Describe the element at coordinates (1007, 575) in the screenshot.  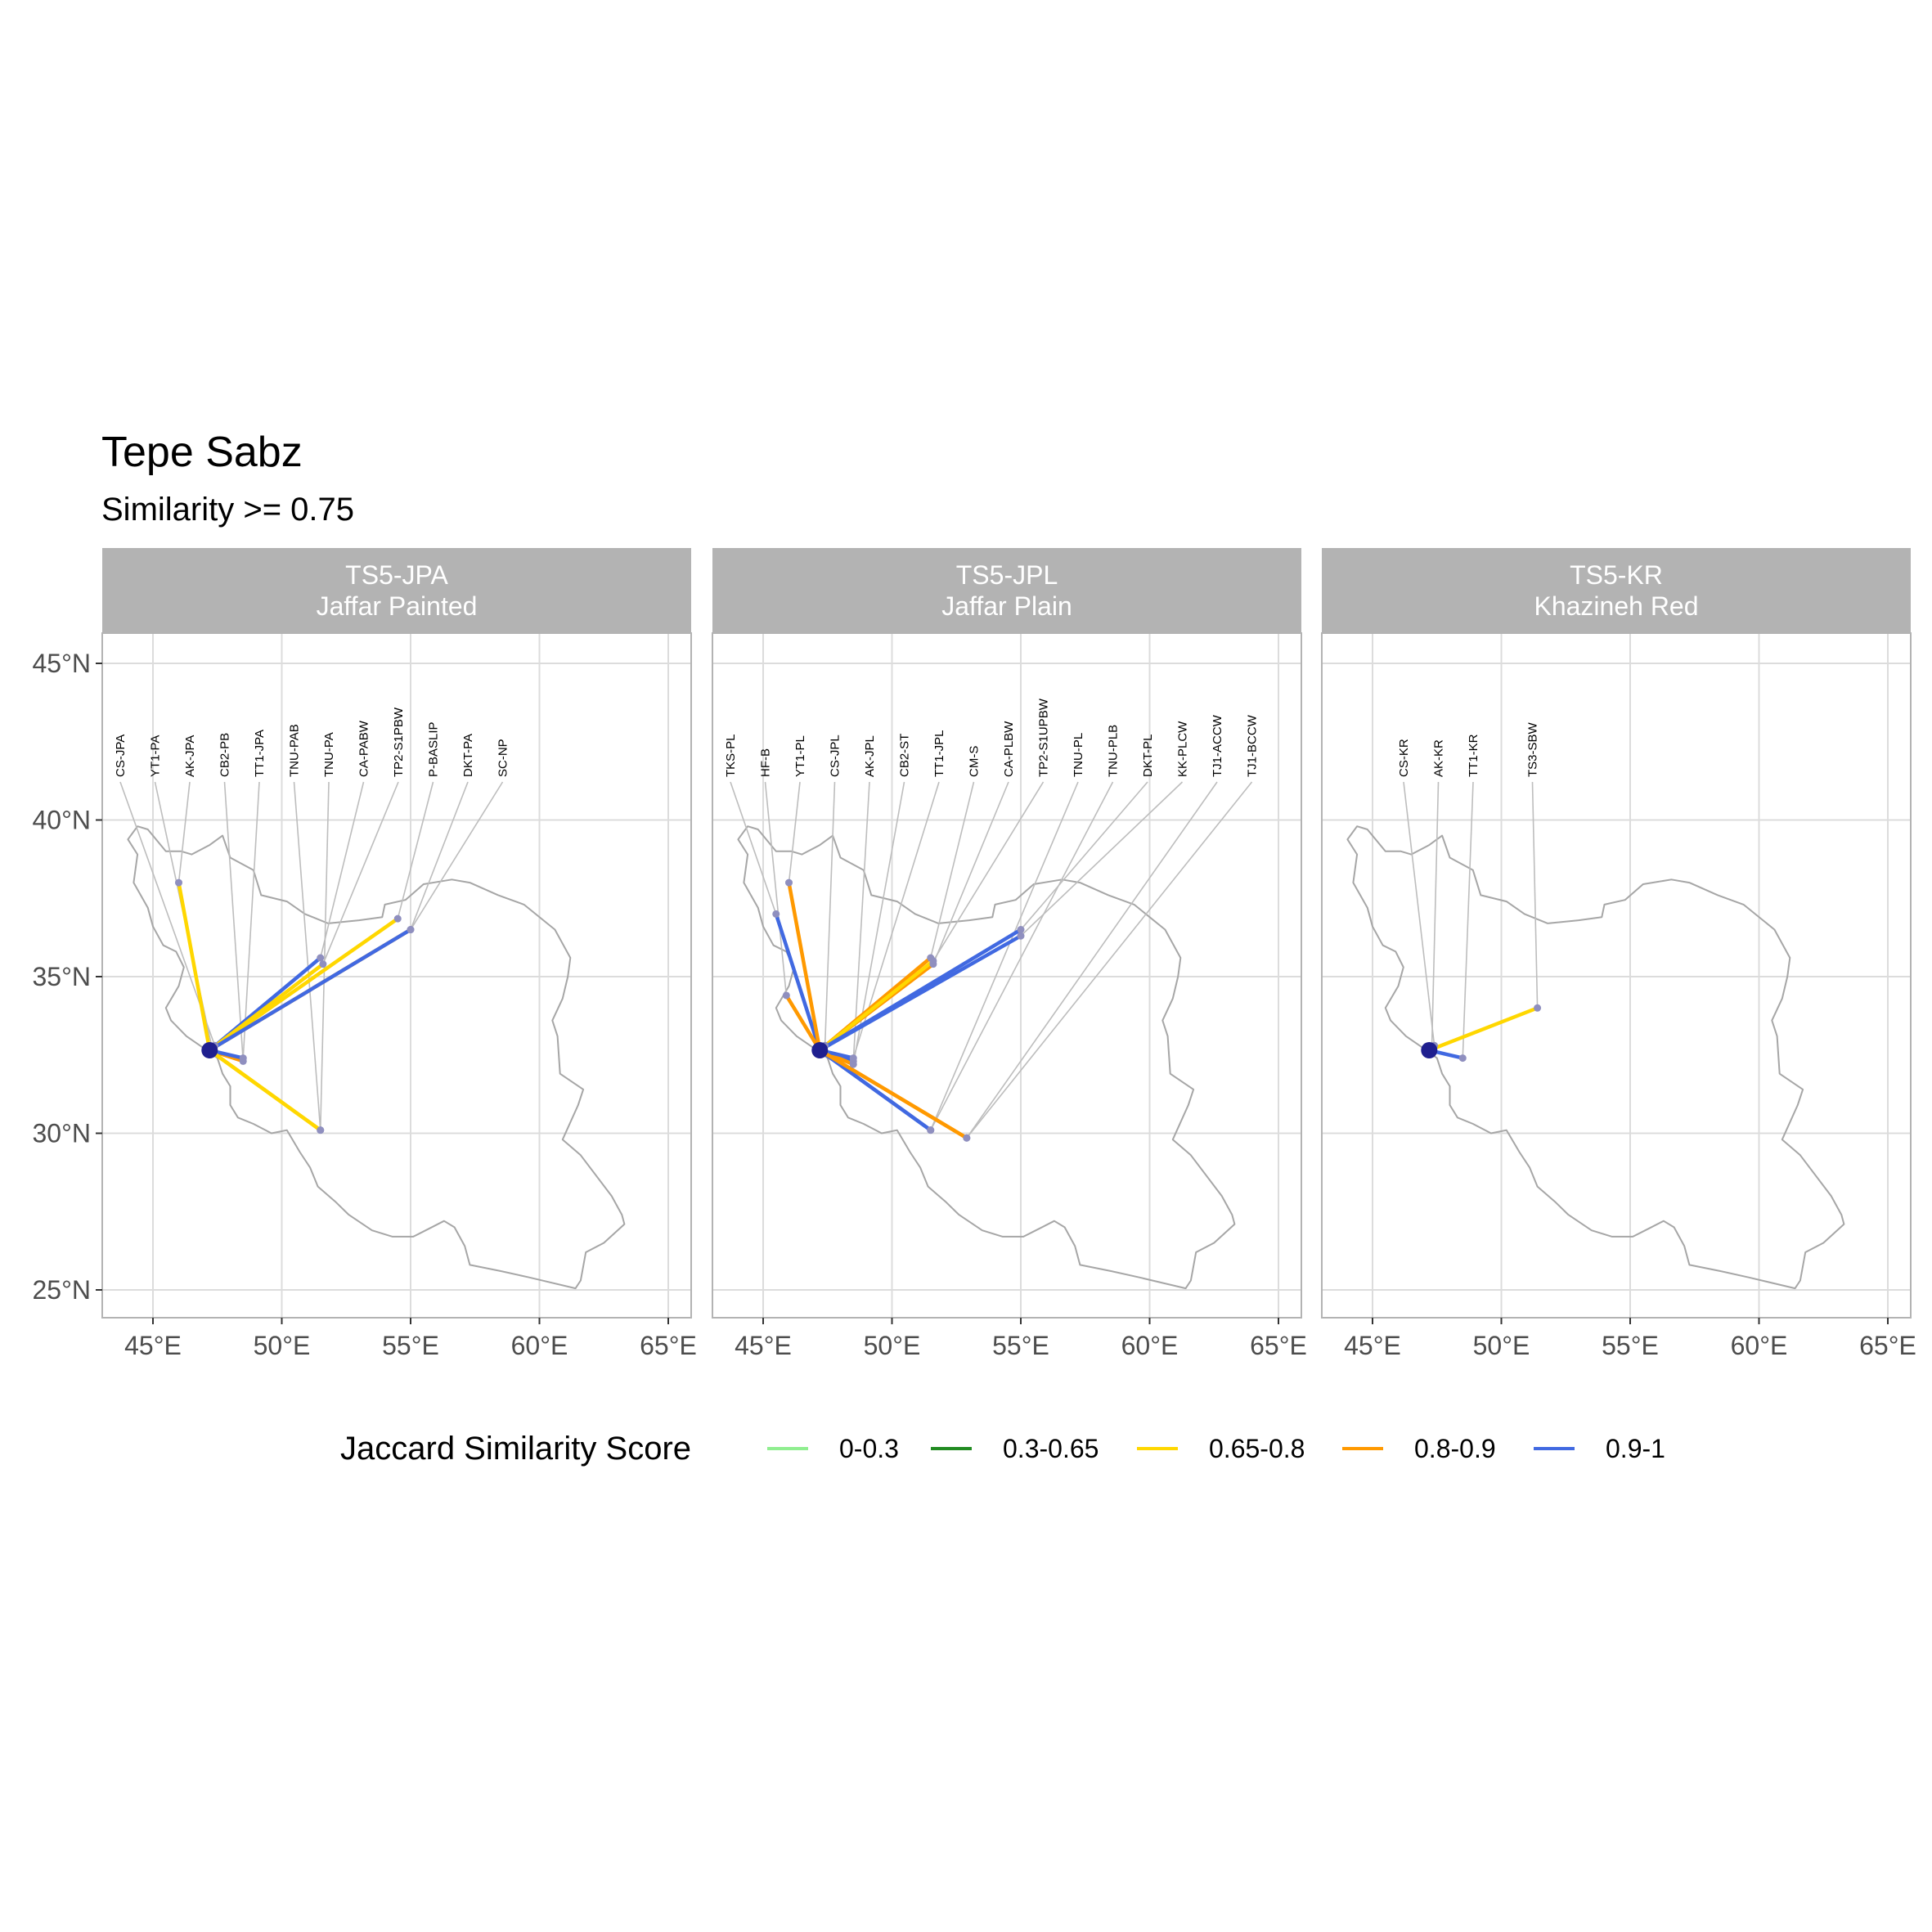
I see `facet-strip-code: TS5-JPL` at that location.